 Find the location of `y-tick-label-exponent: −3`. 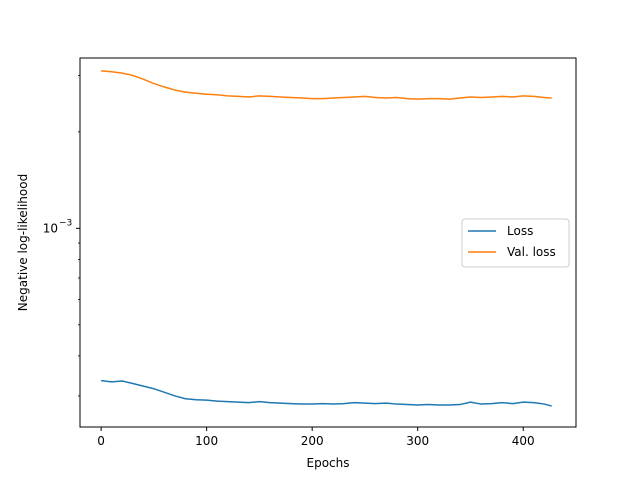

y-tick-label-exponent: −3 is located at coordinates (65, 223).